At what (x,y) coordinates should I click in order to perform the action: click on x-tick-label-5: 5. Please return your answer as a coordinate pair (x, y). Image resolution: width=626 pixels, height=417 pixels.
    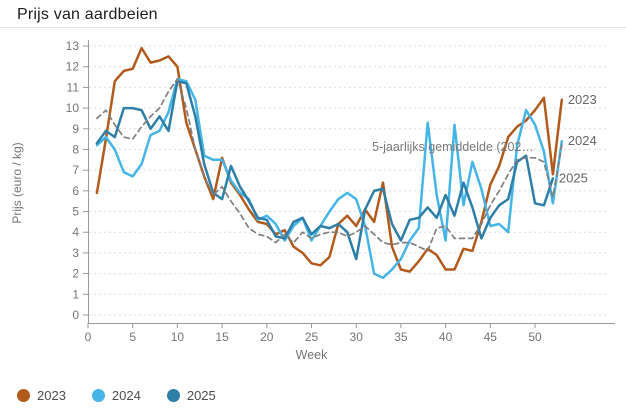
    Looking at the image, I should click on (132, 337).